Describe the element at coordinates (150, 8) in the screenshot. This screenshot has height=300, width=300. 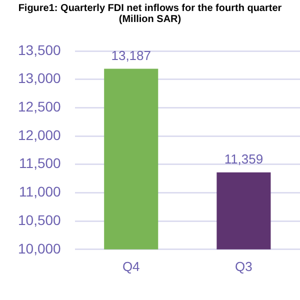
I see `chart-title: Figure1: Quarterly FDI net inflows for the fourth quarter` at that location.